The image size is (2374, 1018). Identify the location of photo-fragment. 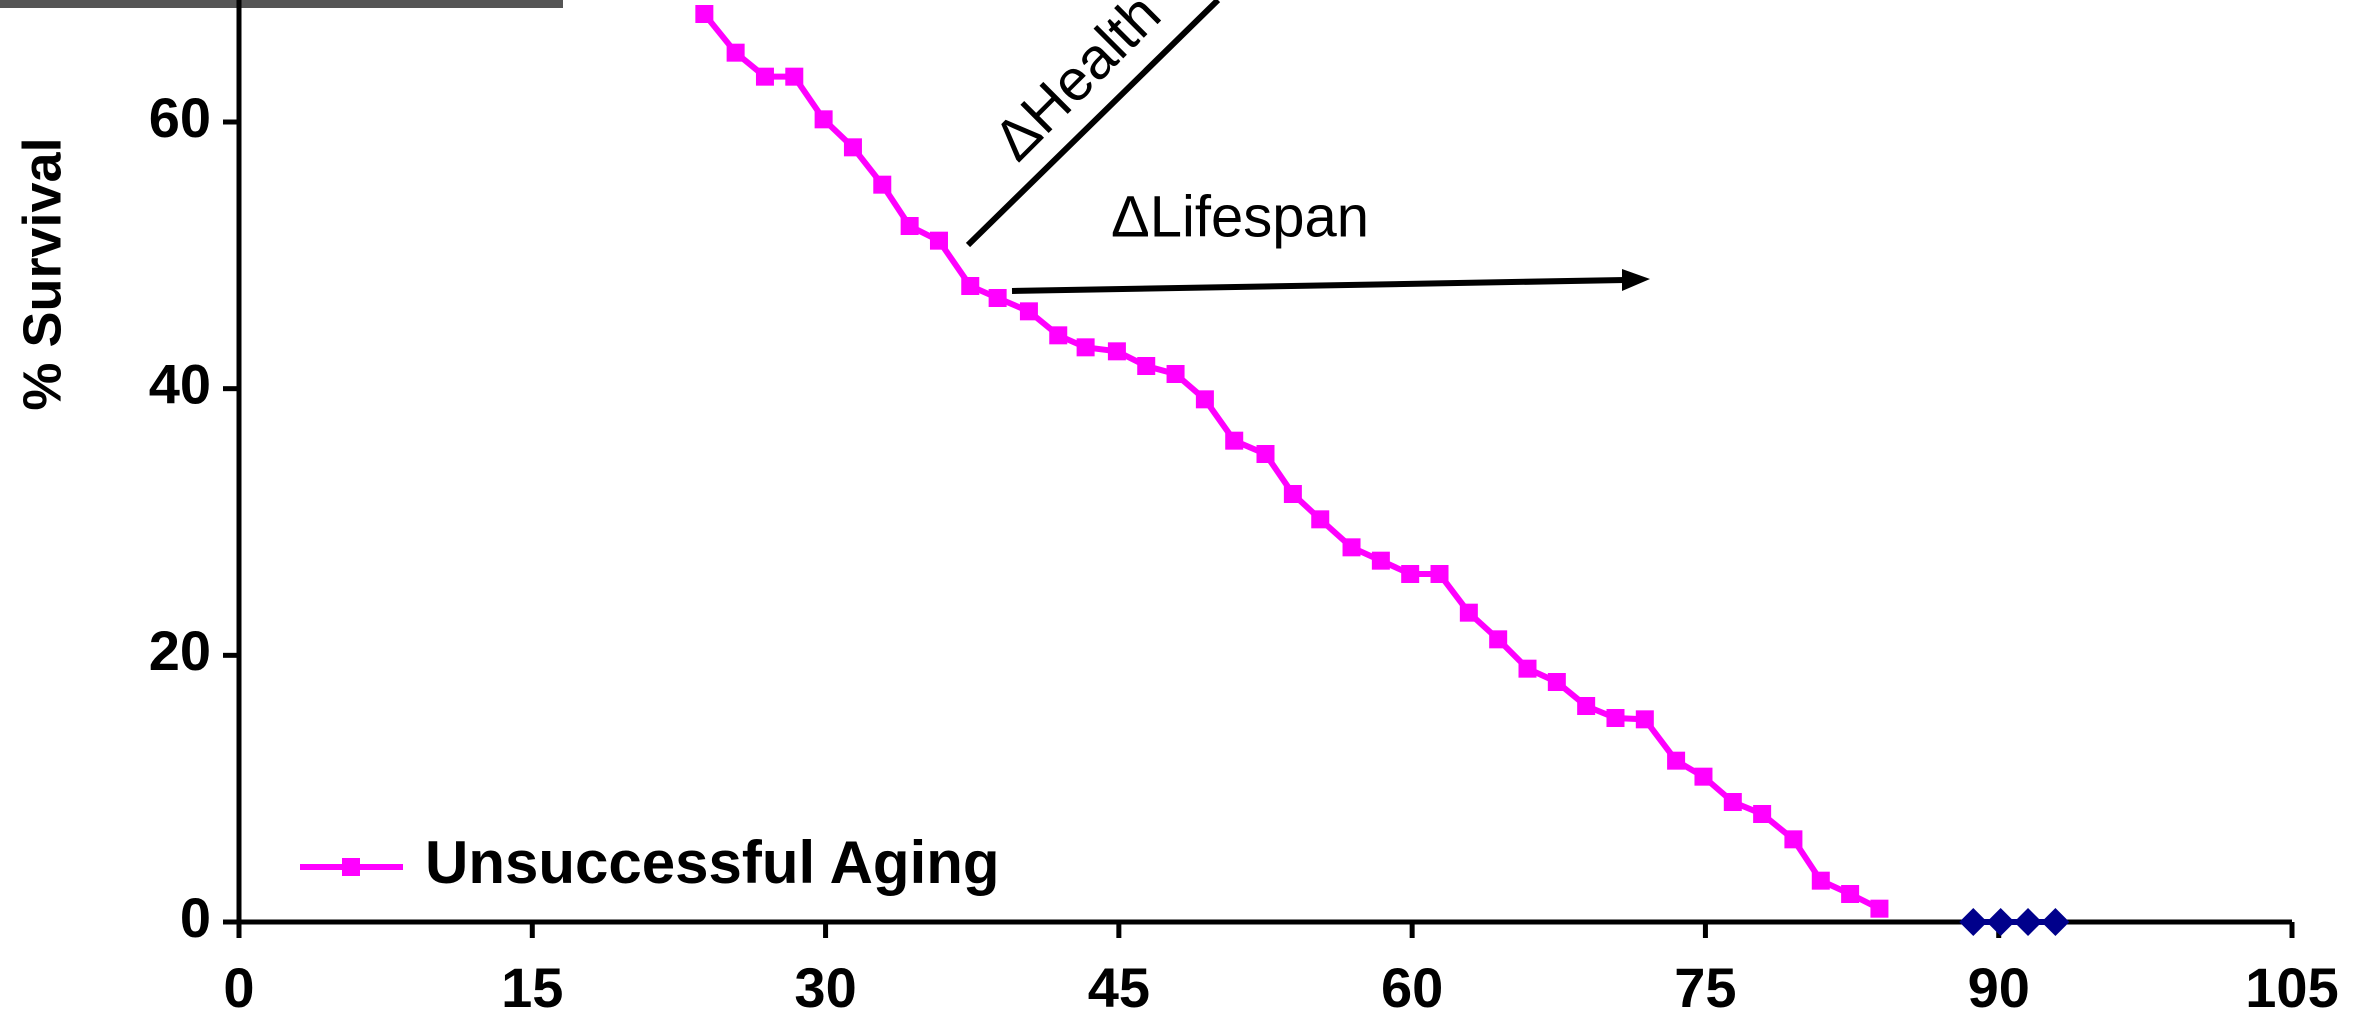
(281, 4).